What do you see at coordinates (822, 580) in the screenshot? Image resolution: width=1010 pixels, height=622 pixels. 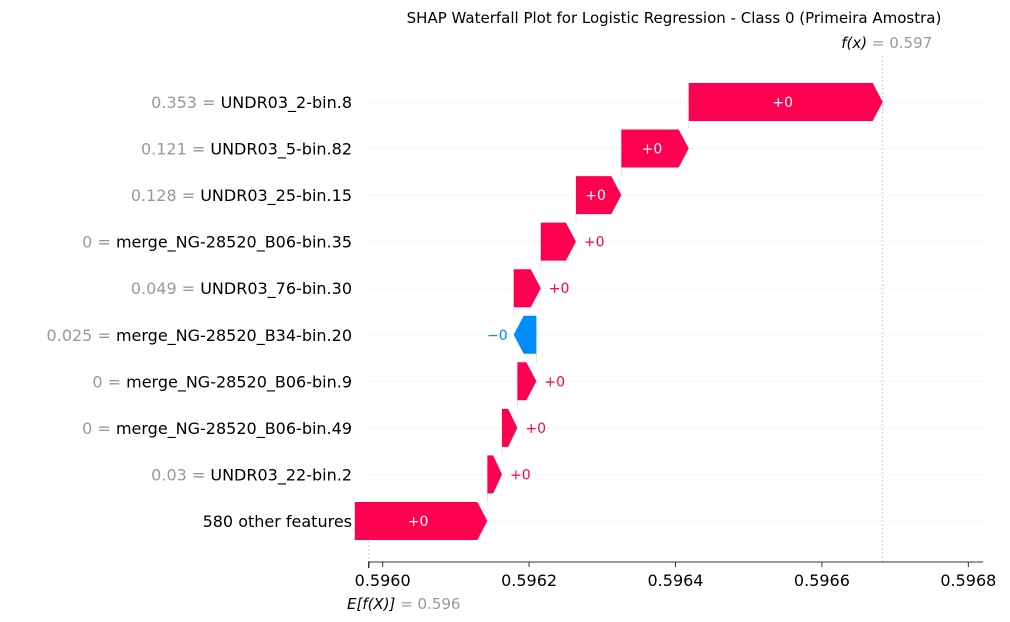 I see `x-tick-label: 0.5966` at bounding box center [822, 580].